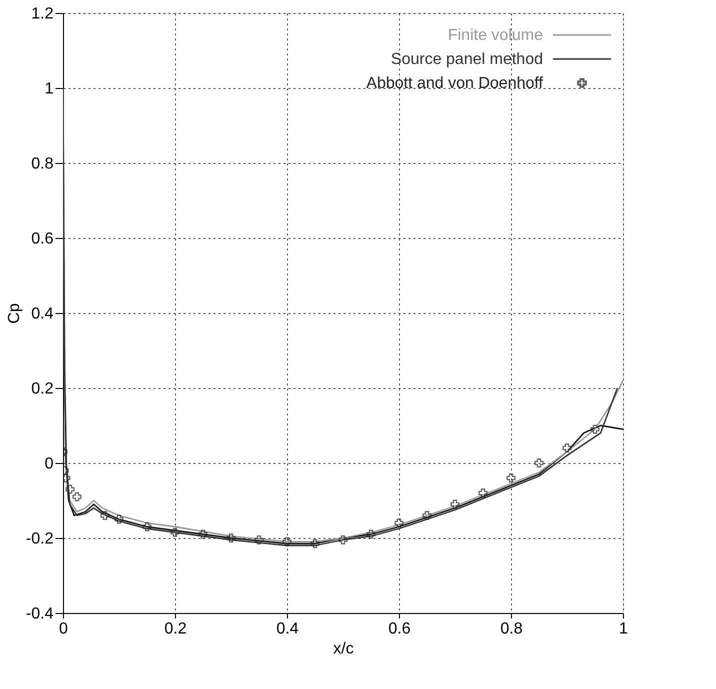 The image size is (716, 689). What do you see at coordinates (455, 83) in the screenshot?
I see `legend-label: Abbott and von Doenhoff` at bounding box center [455, 83].